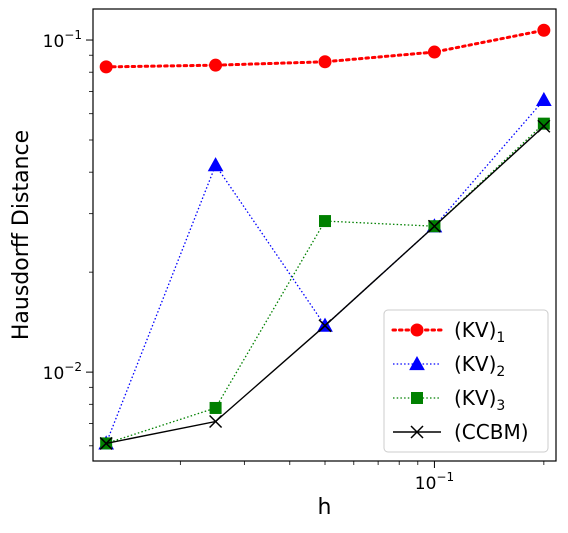 This screenshot has width=568, height=533. What do you see at coordinates (62, 372) in the screenshot?
I see `y-tick-label: 10⁻²` at bounding box center [62, 372].